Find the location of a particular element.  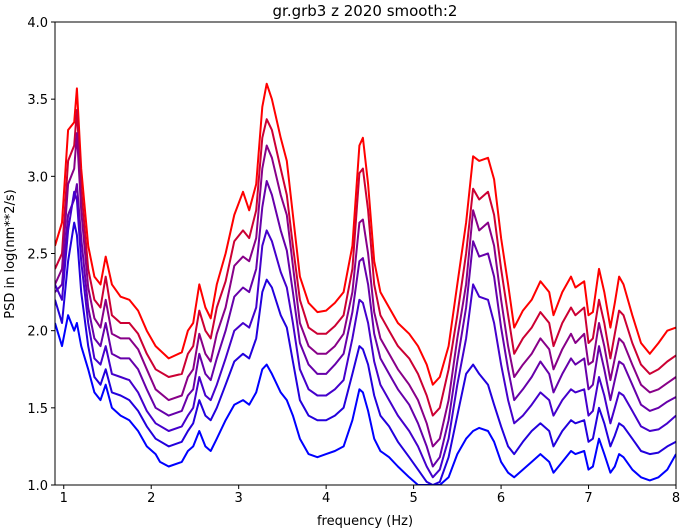

y-tick-label: 3.0 is located at coordinates (37, 177).